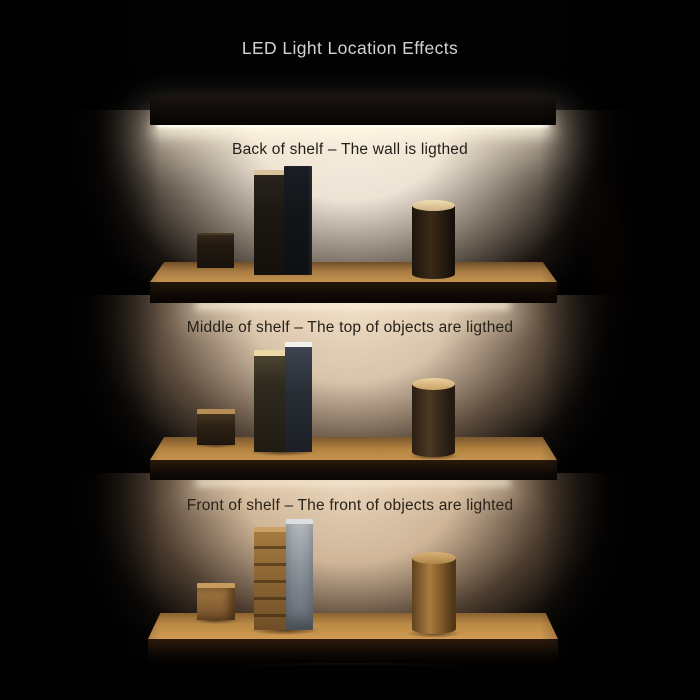 This screenshot has height=700, width=700. Describe the element at coordinates (298, 397) in the screenshot. I see `book-right-top-lit` at that location.